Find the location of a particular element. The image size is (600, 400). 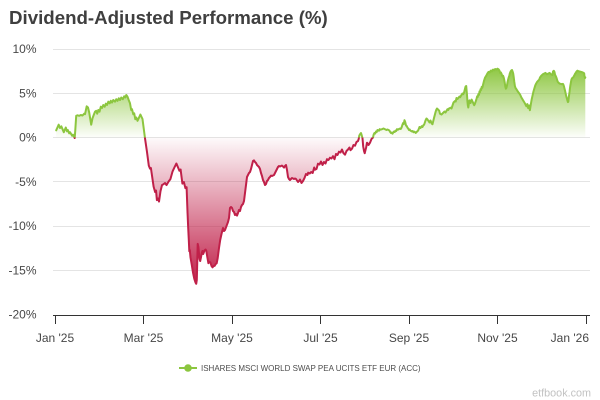

svg-text: 5% is located at coordinates (28, 93).